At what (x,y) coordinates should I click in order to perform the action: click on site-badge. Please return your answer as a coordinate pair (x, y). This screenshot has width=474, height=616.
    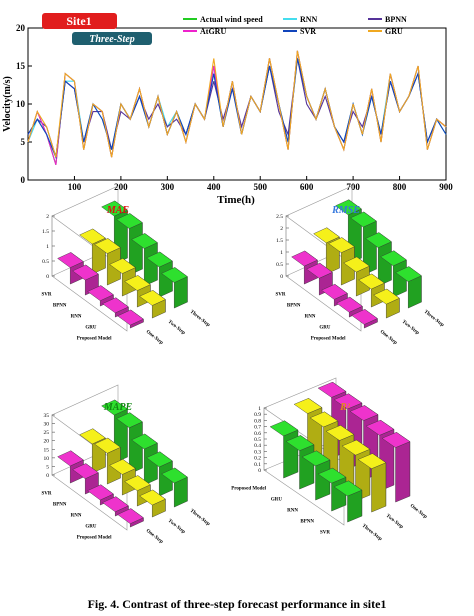
    Looking at the image, I should click on (79, 21).